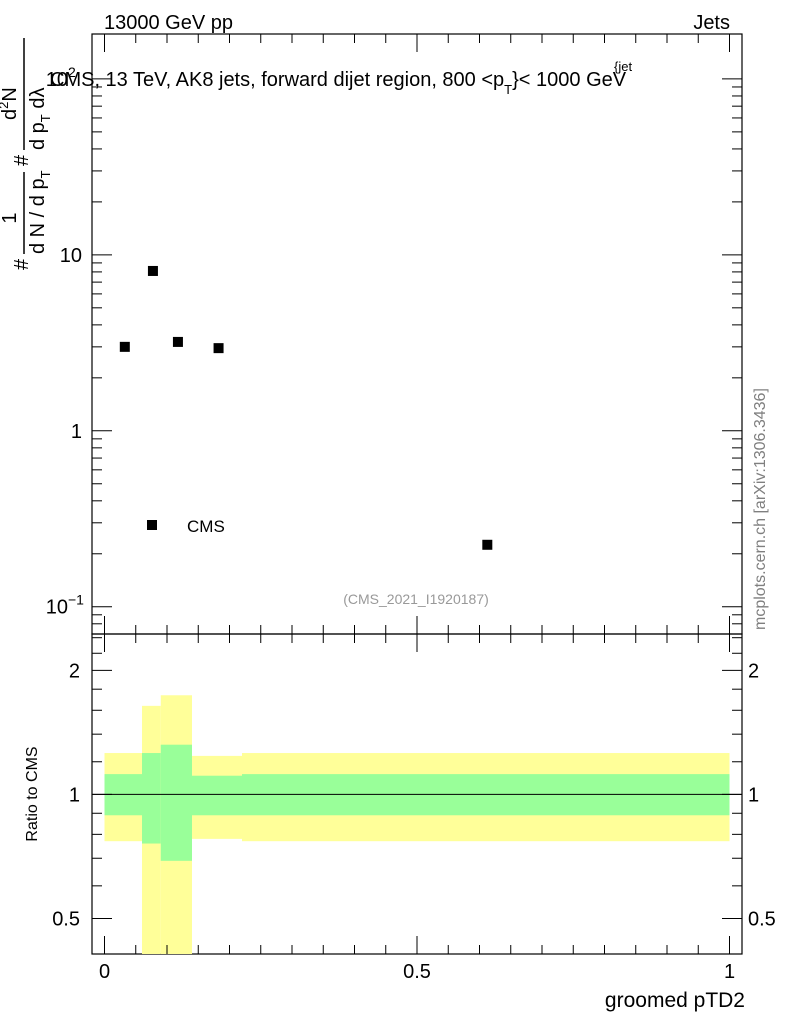 The width and height of the screenshot is (786, 1024). I want to click on x-tick-label: 0.5, so click(417, 972).